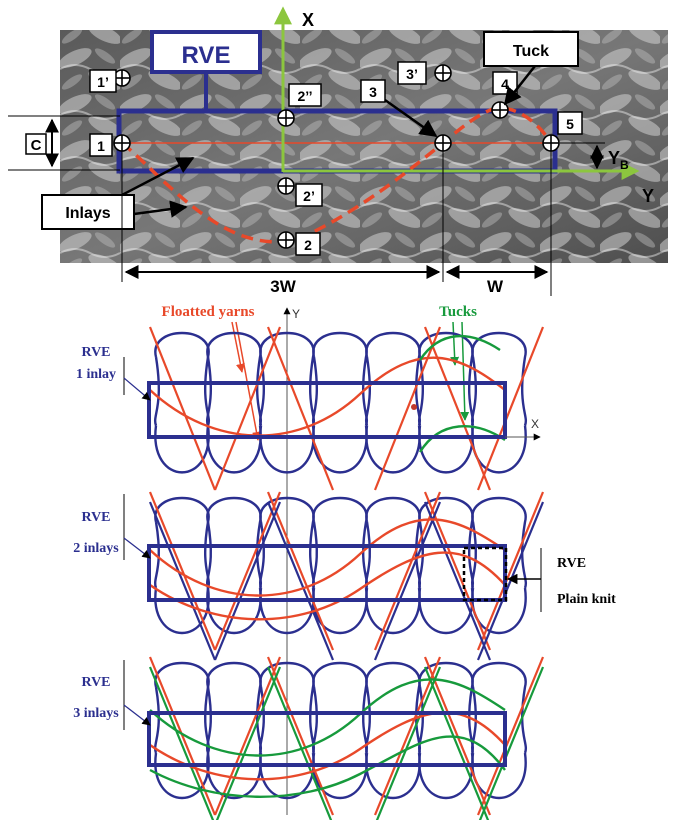 The width and height of the screenshot is (674, 820). Describe the element at coordinates (458, 312) in the screenshot. I see `tucks-label: Tucks` at that location.